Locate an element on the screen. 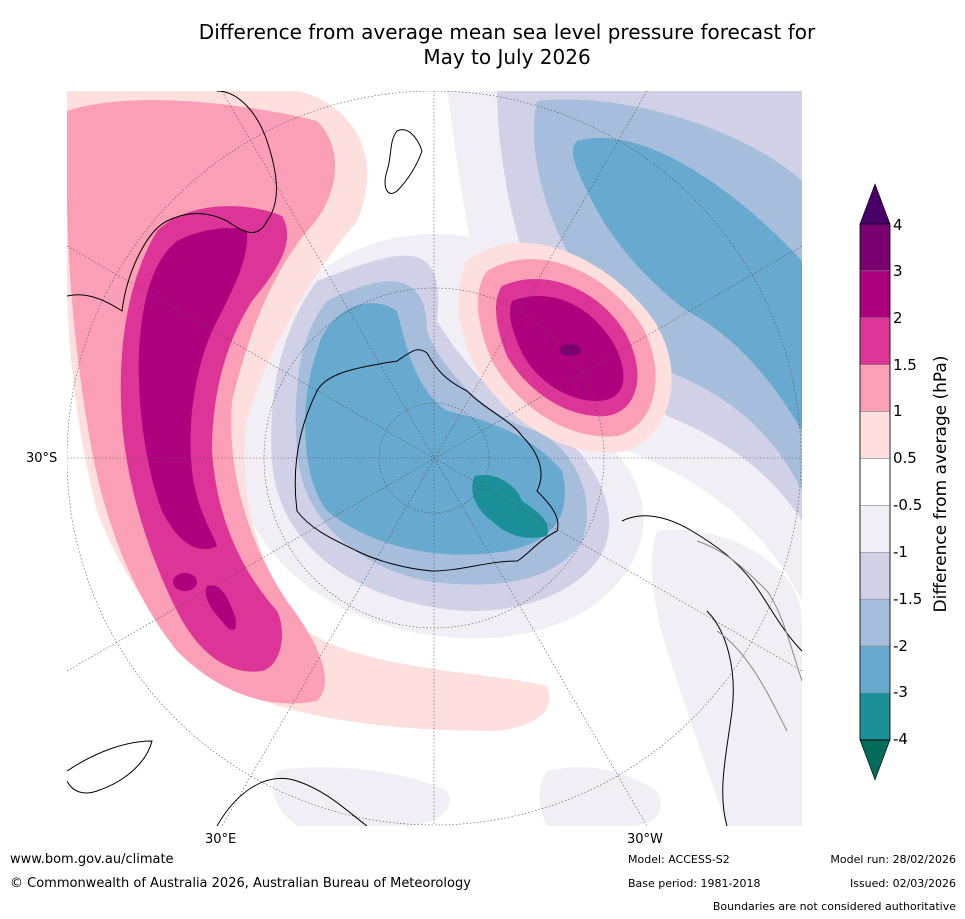  colorbar-tick: -0.5 is located at coordinates (908, 505).